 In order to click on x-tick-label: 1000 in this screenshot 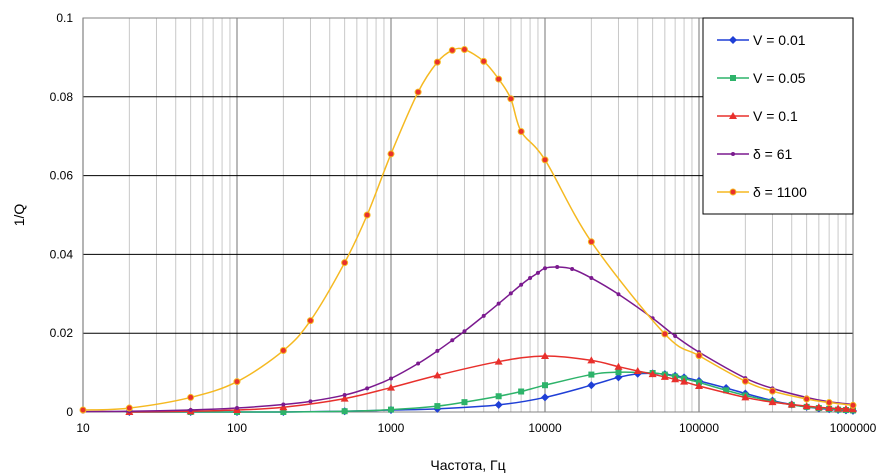, I will do `click(391, 428)`.